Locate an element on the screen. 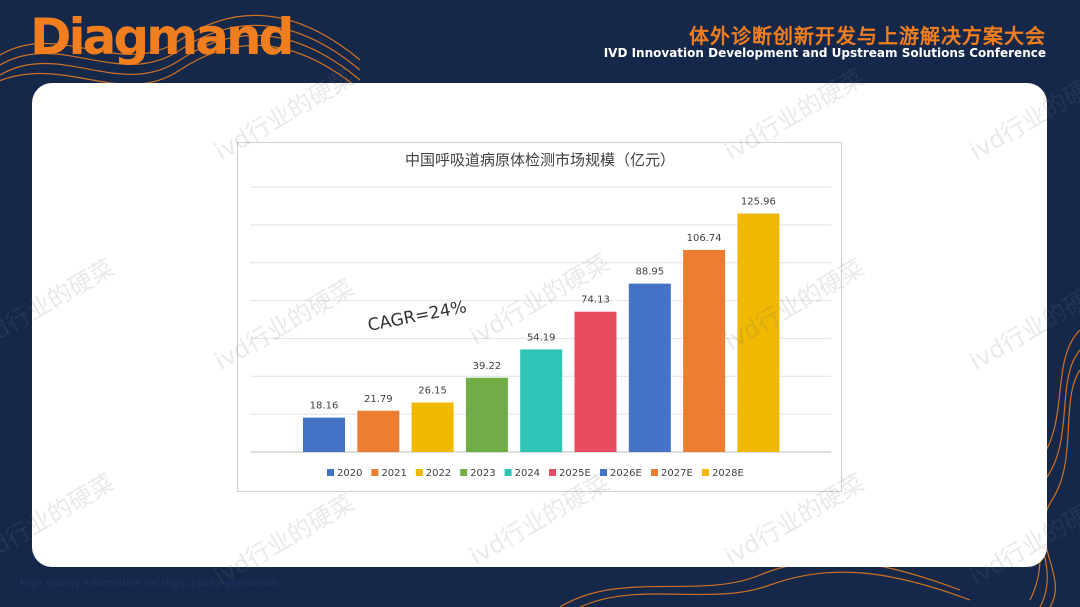 The image size is (1080, 607). bar-2026E is located at coordinates (649, 367).